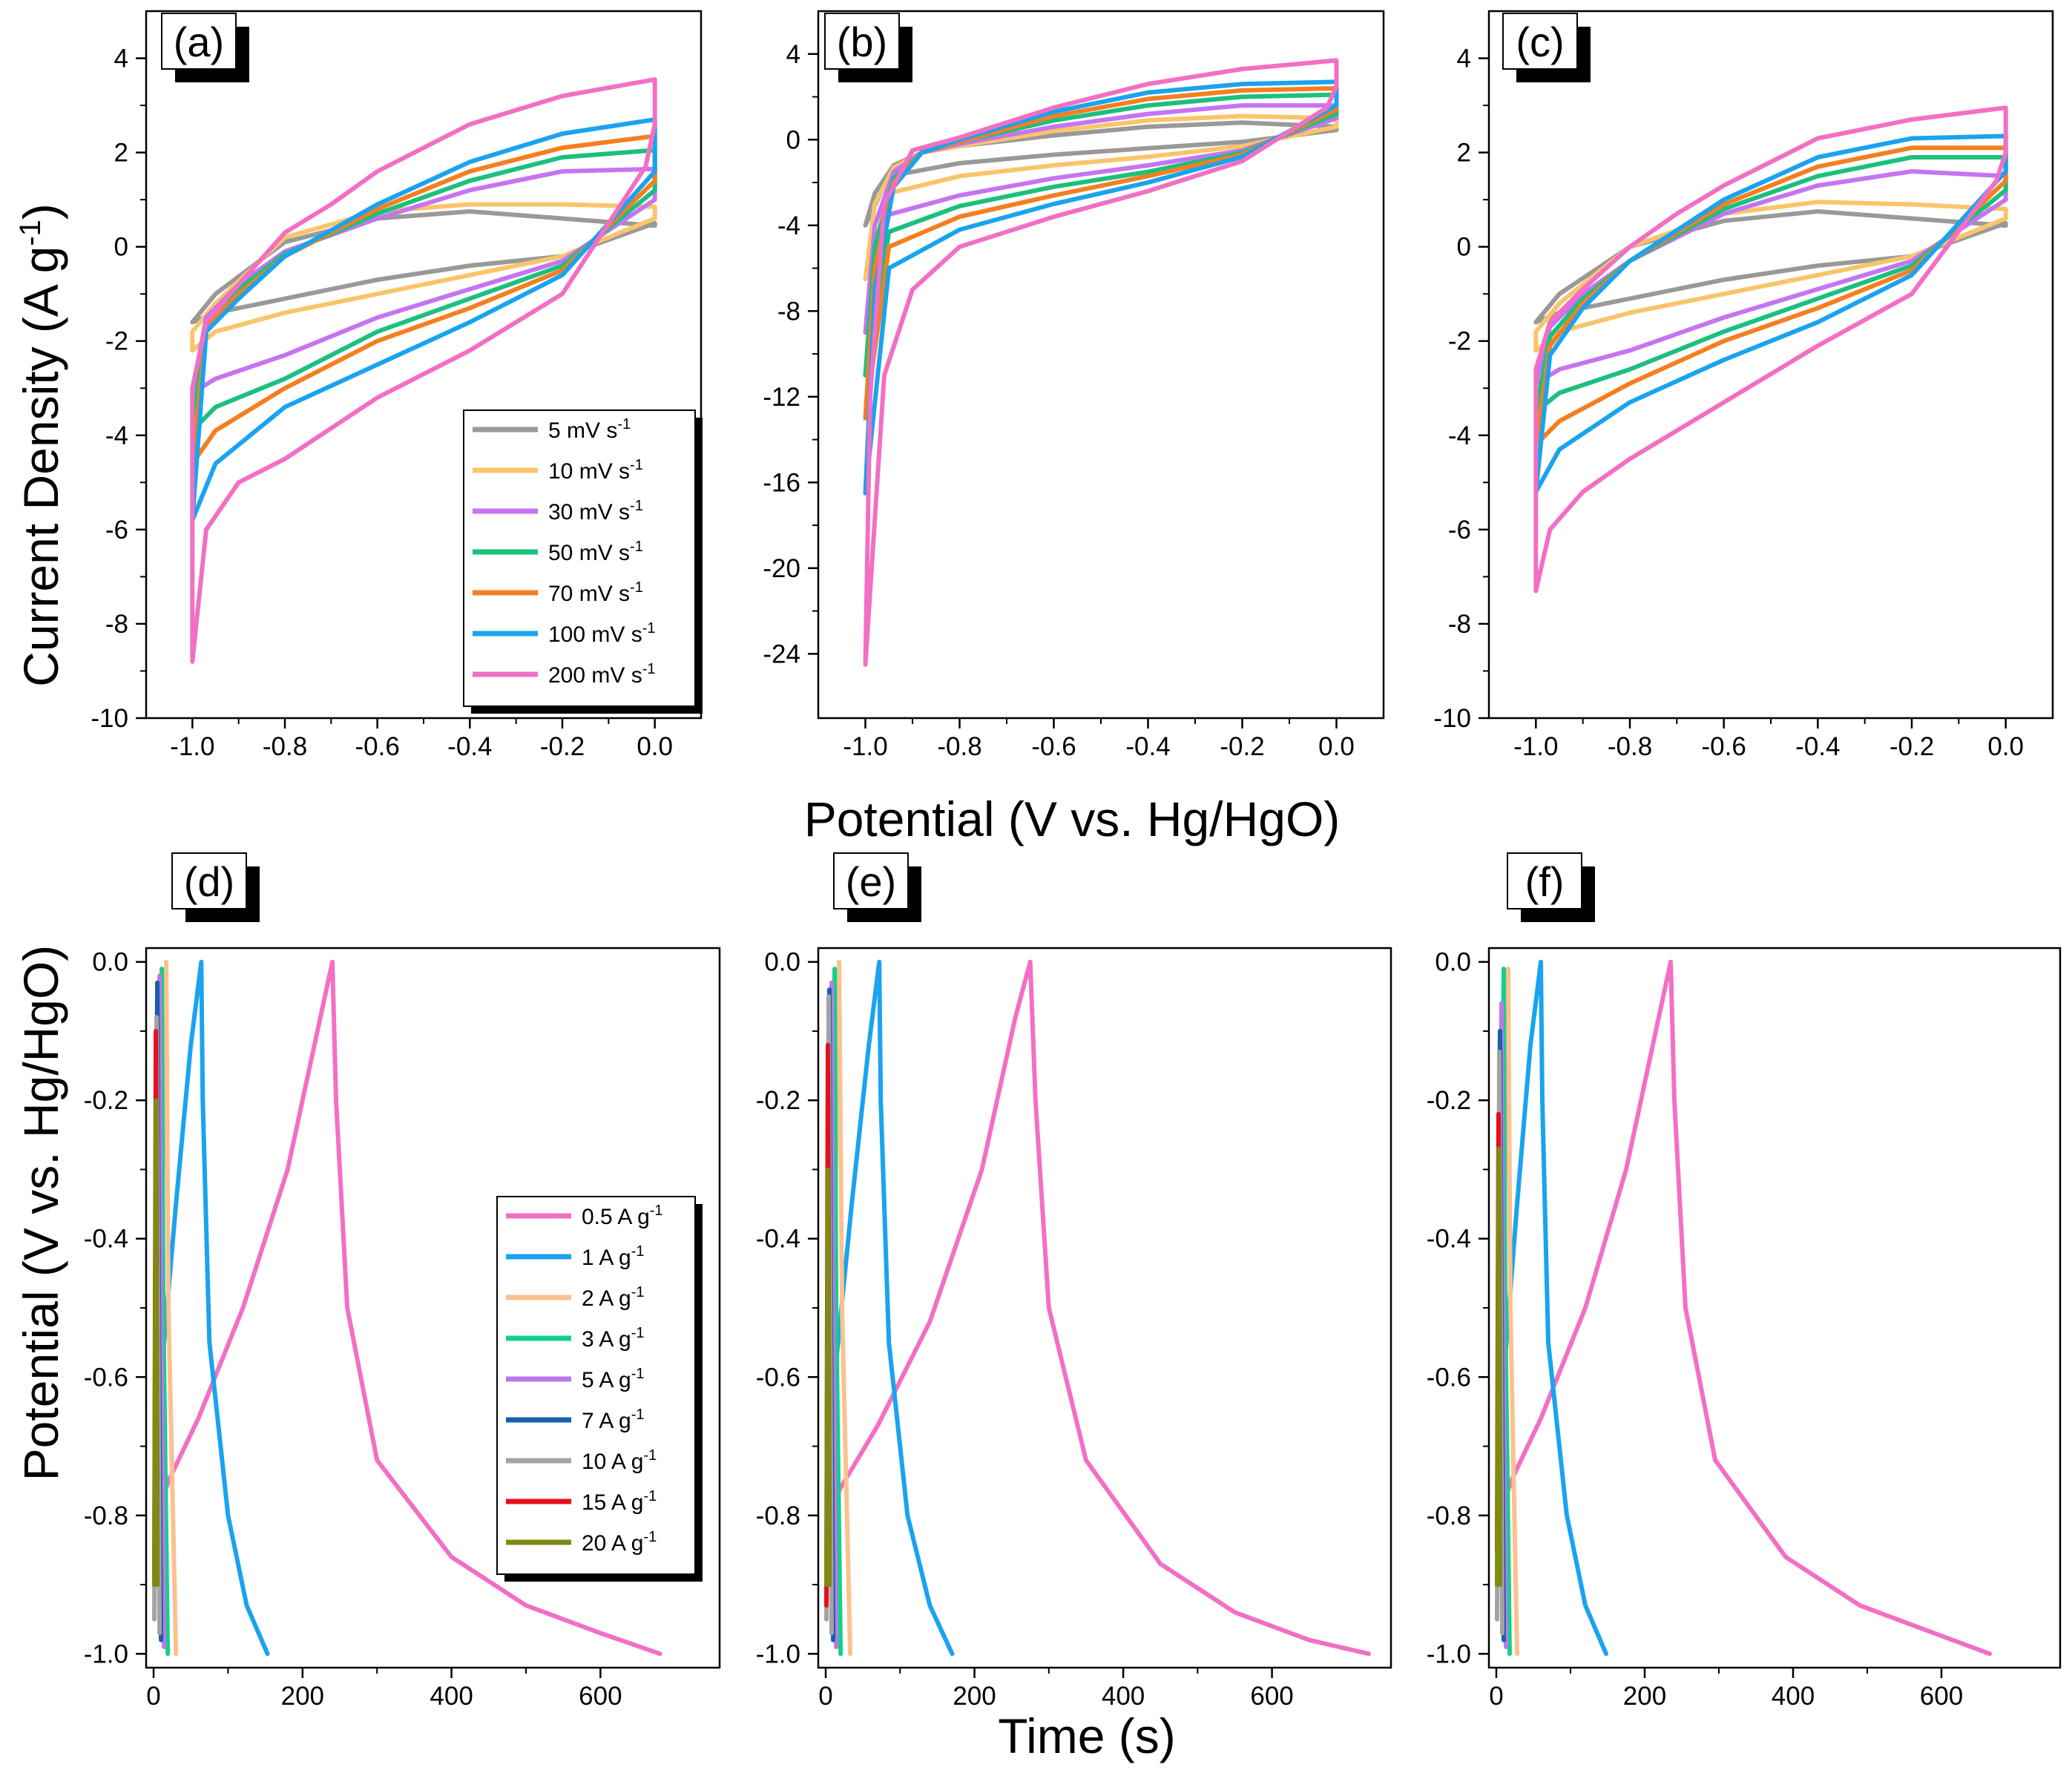 Image resolution: width=2072 pixels, height=1773 pixels. Describe the element at coordinates (613, 1256) in the screenshot. I see `legend-label: 1 A g-1` at that location.